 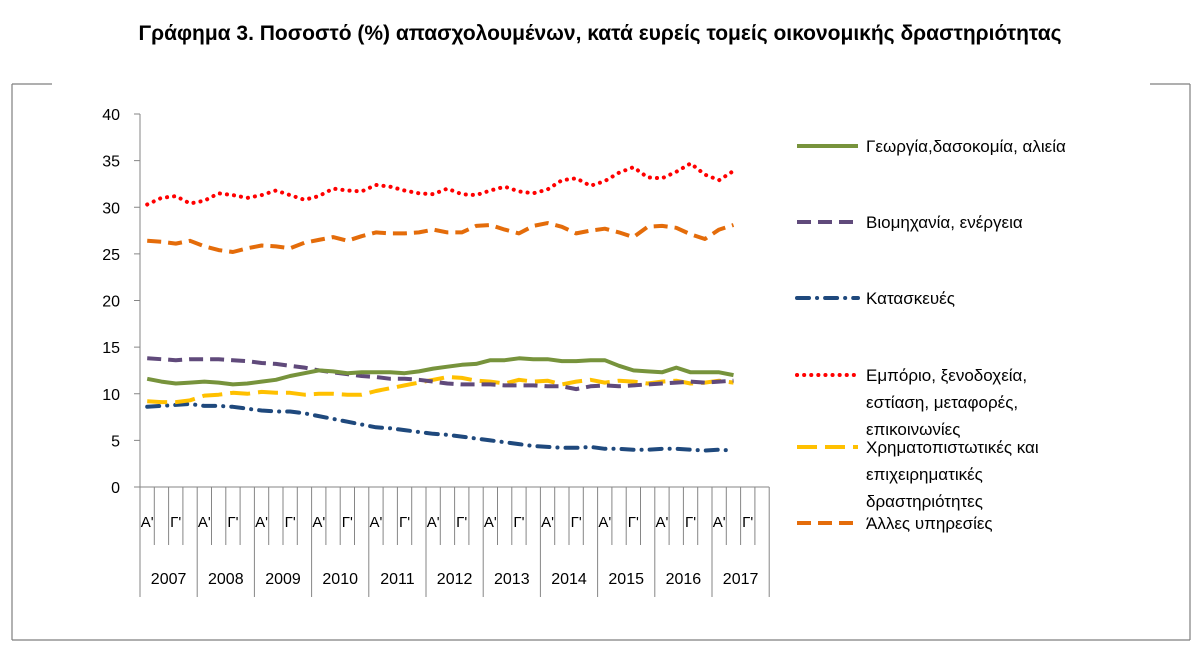 I want to click on y-tick-label: 15, so click(x=111, y=348).